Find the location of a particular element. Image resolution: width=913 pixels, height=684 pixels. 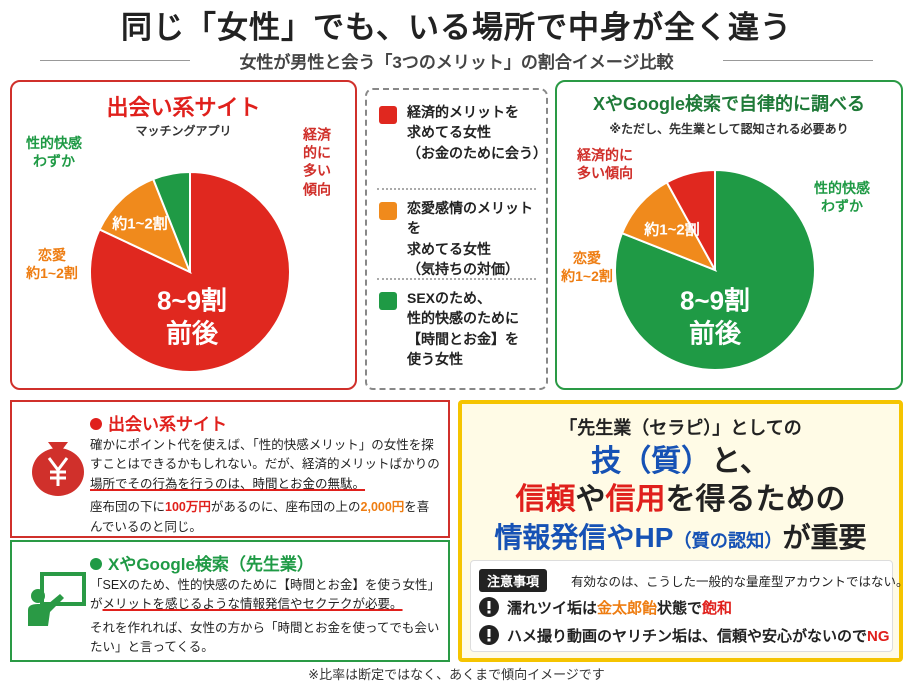

paragraph: それを作れれば、女性の方から「時間とお金を使ってでも会いたい」と言ってくる。 is located at coordinates (265, 638).